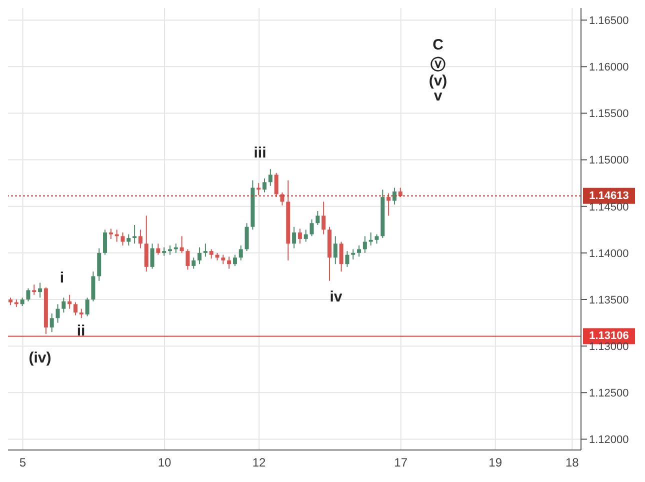  I want to click on y-tick-label: 1.16000, so click(609, 68).